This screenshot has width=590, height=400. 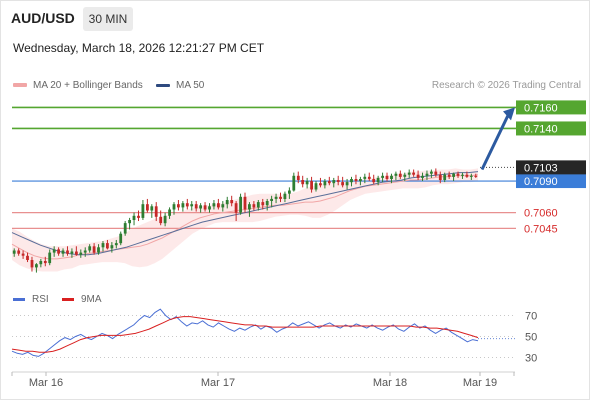 I want to click on rsi-label: RSI, so click(x=40, y=299).